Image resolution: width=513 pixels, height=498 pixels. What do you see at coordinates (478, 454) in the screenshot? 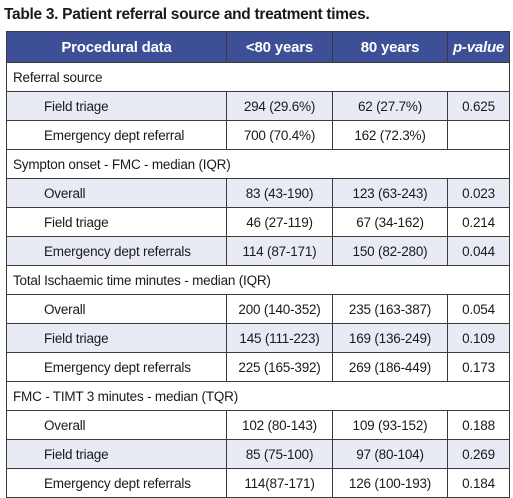
I see `cell-p-value: 0.269` at bounding box center [478, 454].